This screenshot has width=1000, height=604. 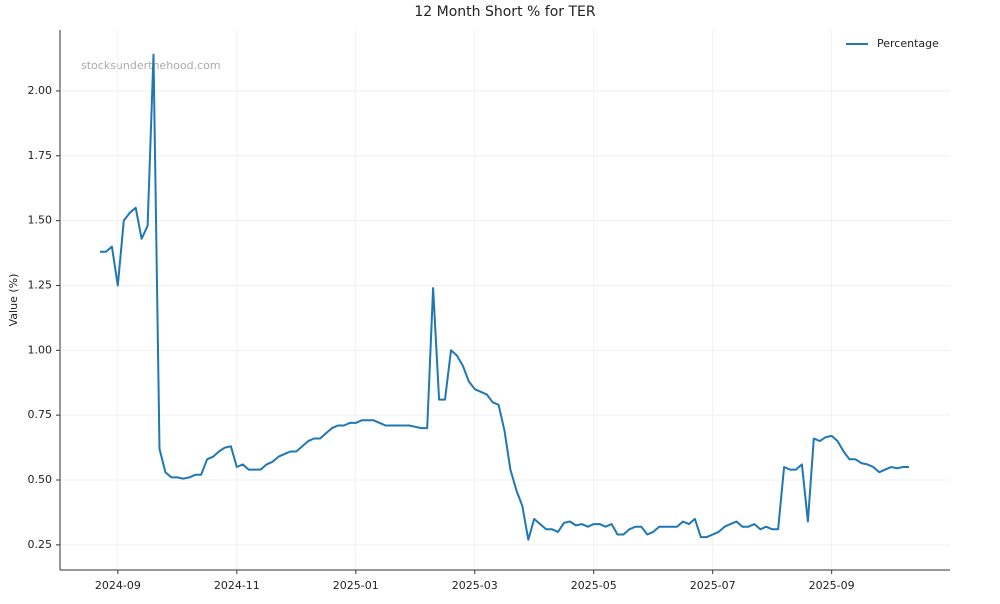 What do you see at coordinates (151, 65) in the screenshot?
I see `watermark: stocksunderthehood.com` at bounding box center [151, 65].